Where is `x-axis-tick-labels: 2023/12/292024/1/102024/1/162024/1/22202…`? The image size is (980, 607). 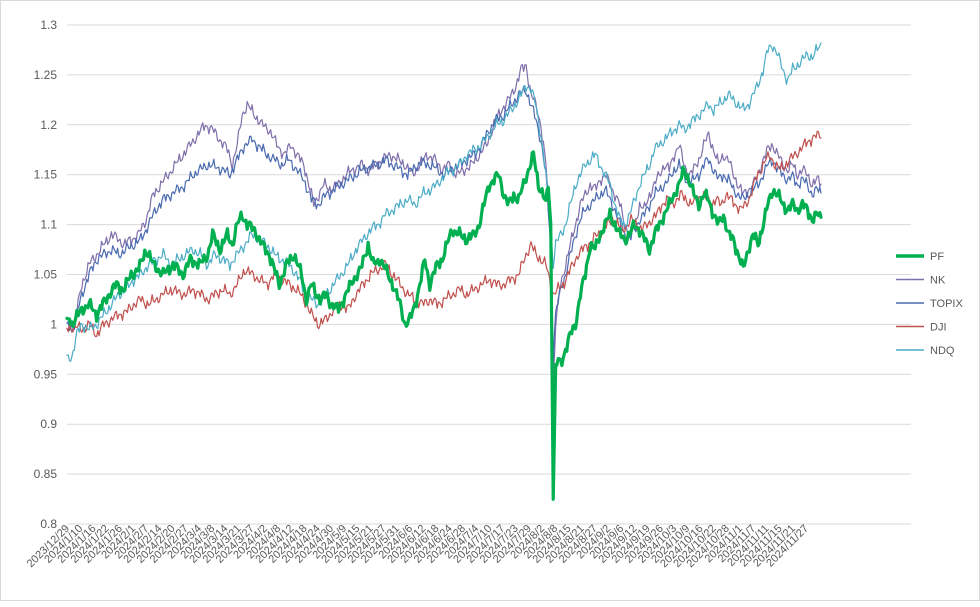
x-axis-tick-labels: 2023/12/292024/1/102024/1/162024/1/22202… is located at coordinates (418, 546).